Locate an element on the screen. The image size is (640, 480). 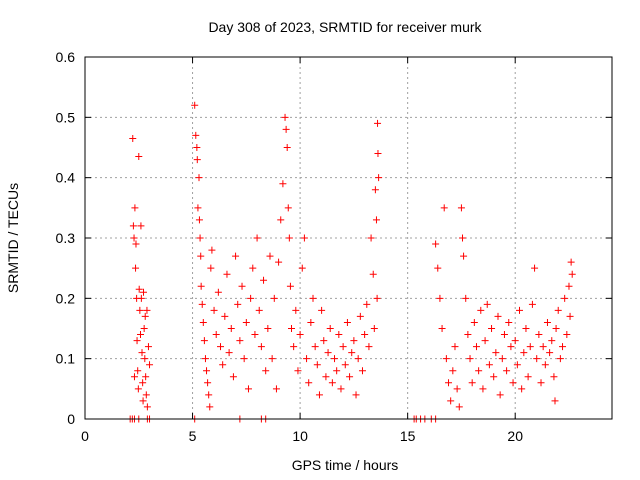
x-tick-label: 5 is located at coordinates (193, 436).